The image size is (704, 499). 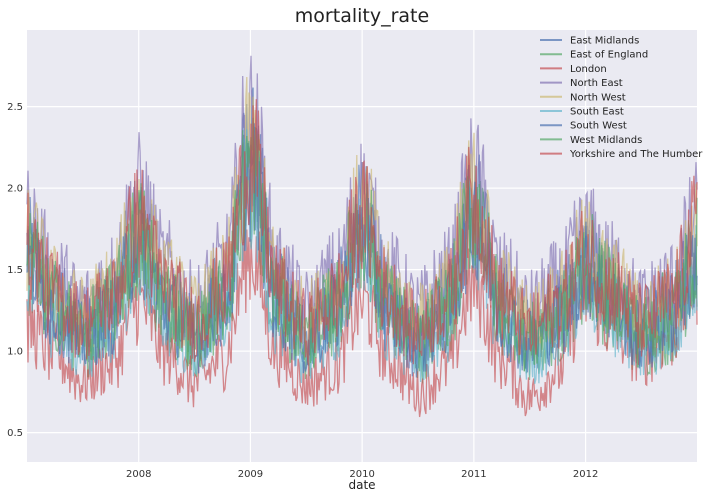 I want to click on y-axis-ticks: 0.5 1.0 1.5 2.0 2.5, so click(x=15, y=270).